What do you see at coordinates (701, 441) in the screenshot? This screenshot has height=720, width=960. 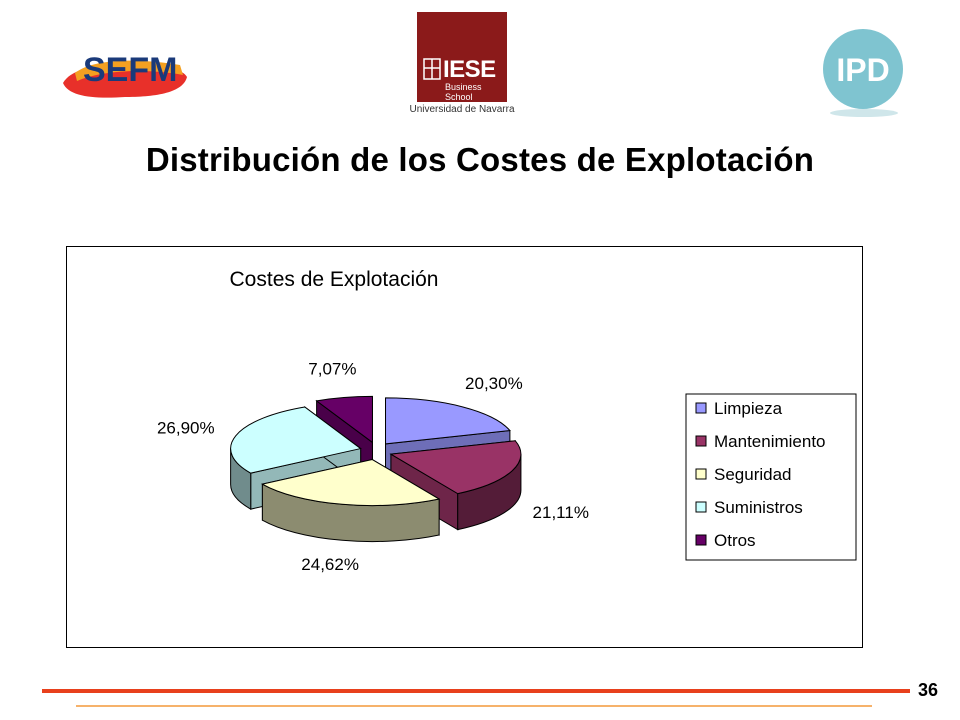 I see `legend-swatch-mantenimiento` at bounding box center [701, 441].